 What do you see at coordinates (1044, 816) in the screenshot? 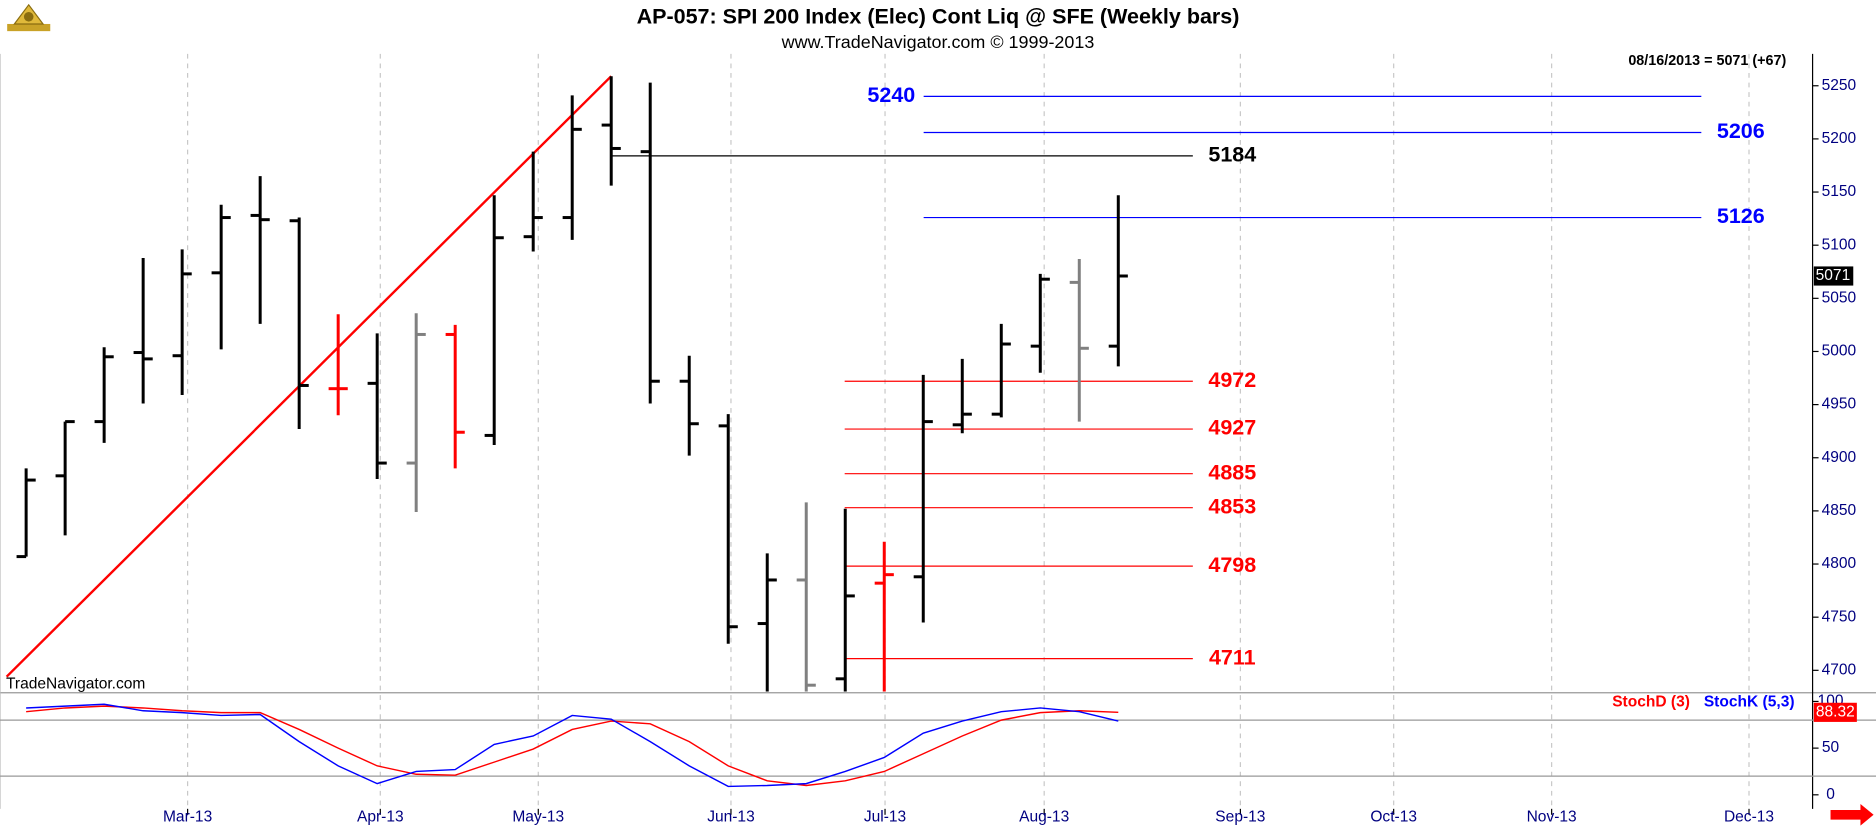
I see `x-tick-label: Aug-13` at bounding box center [1044, 816].